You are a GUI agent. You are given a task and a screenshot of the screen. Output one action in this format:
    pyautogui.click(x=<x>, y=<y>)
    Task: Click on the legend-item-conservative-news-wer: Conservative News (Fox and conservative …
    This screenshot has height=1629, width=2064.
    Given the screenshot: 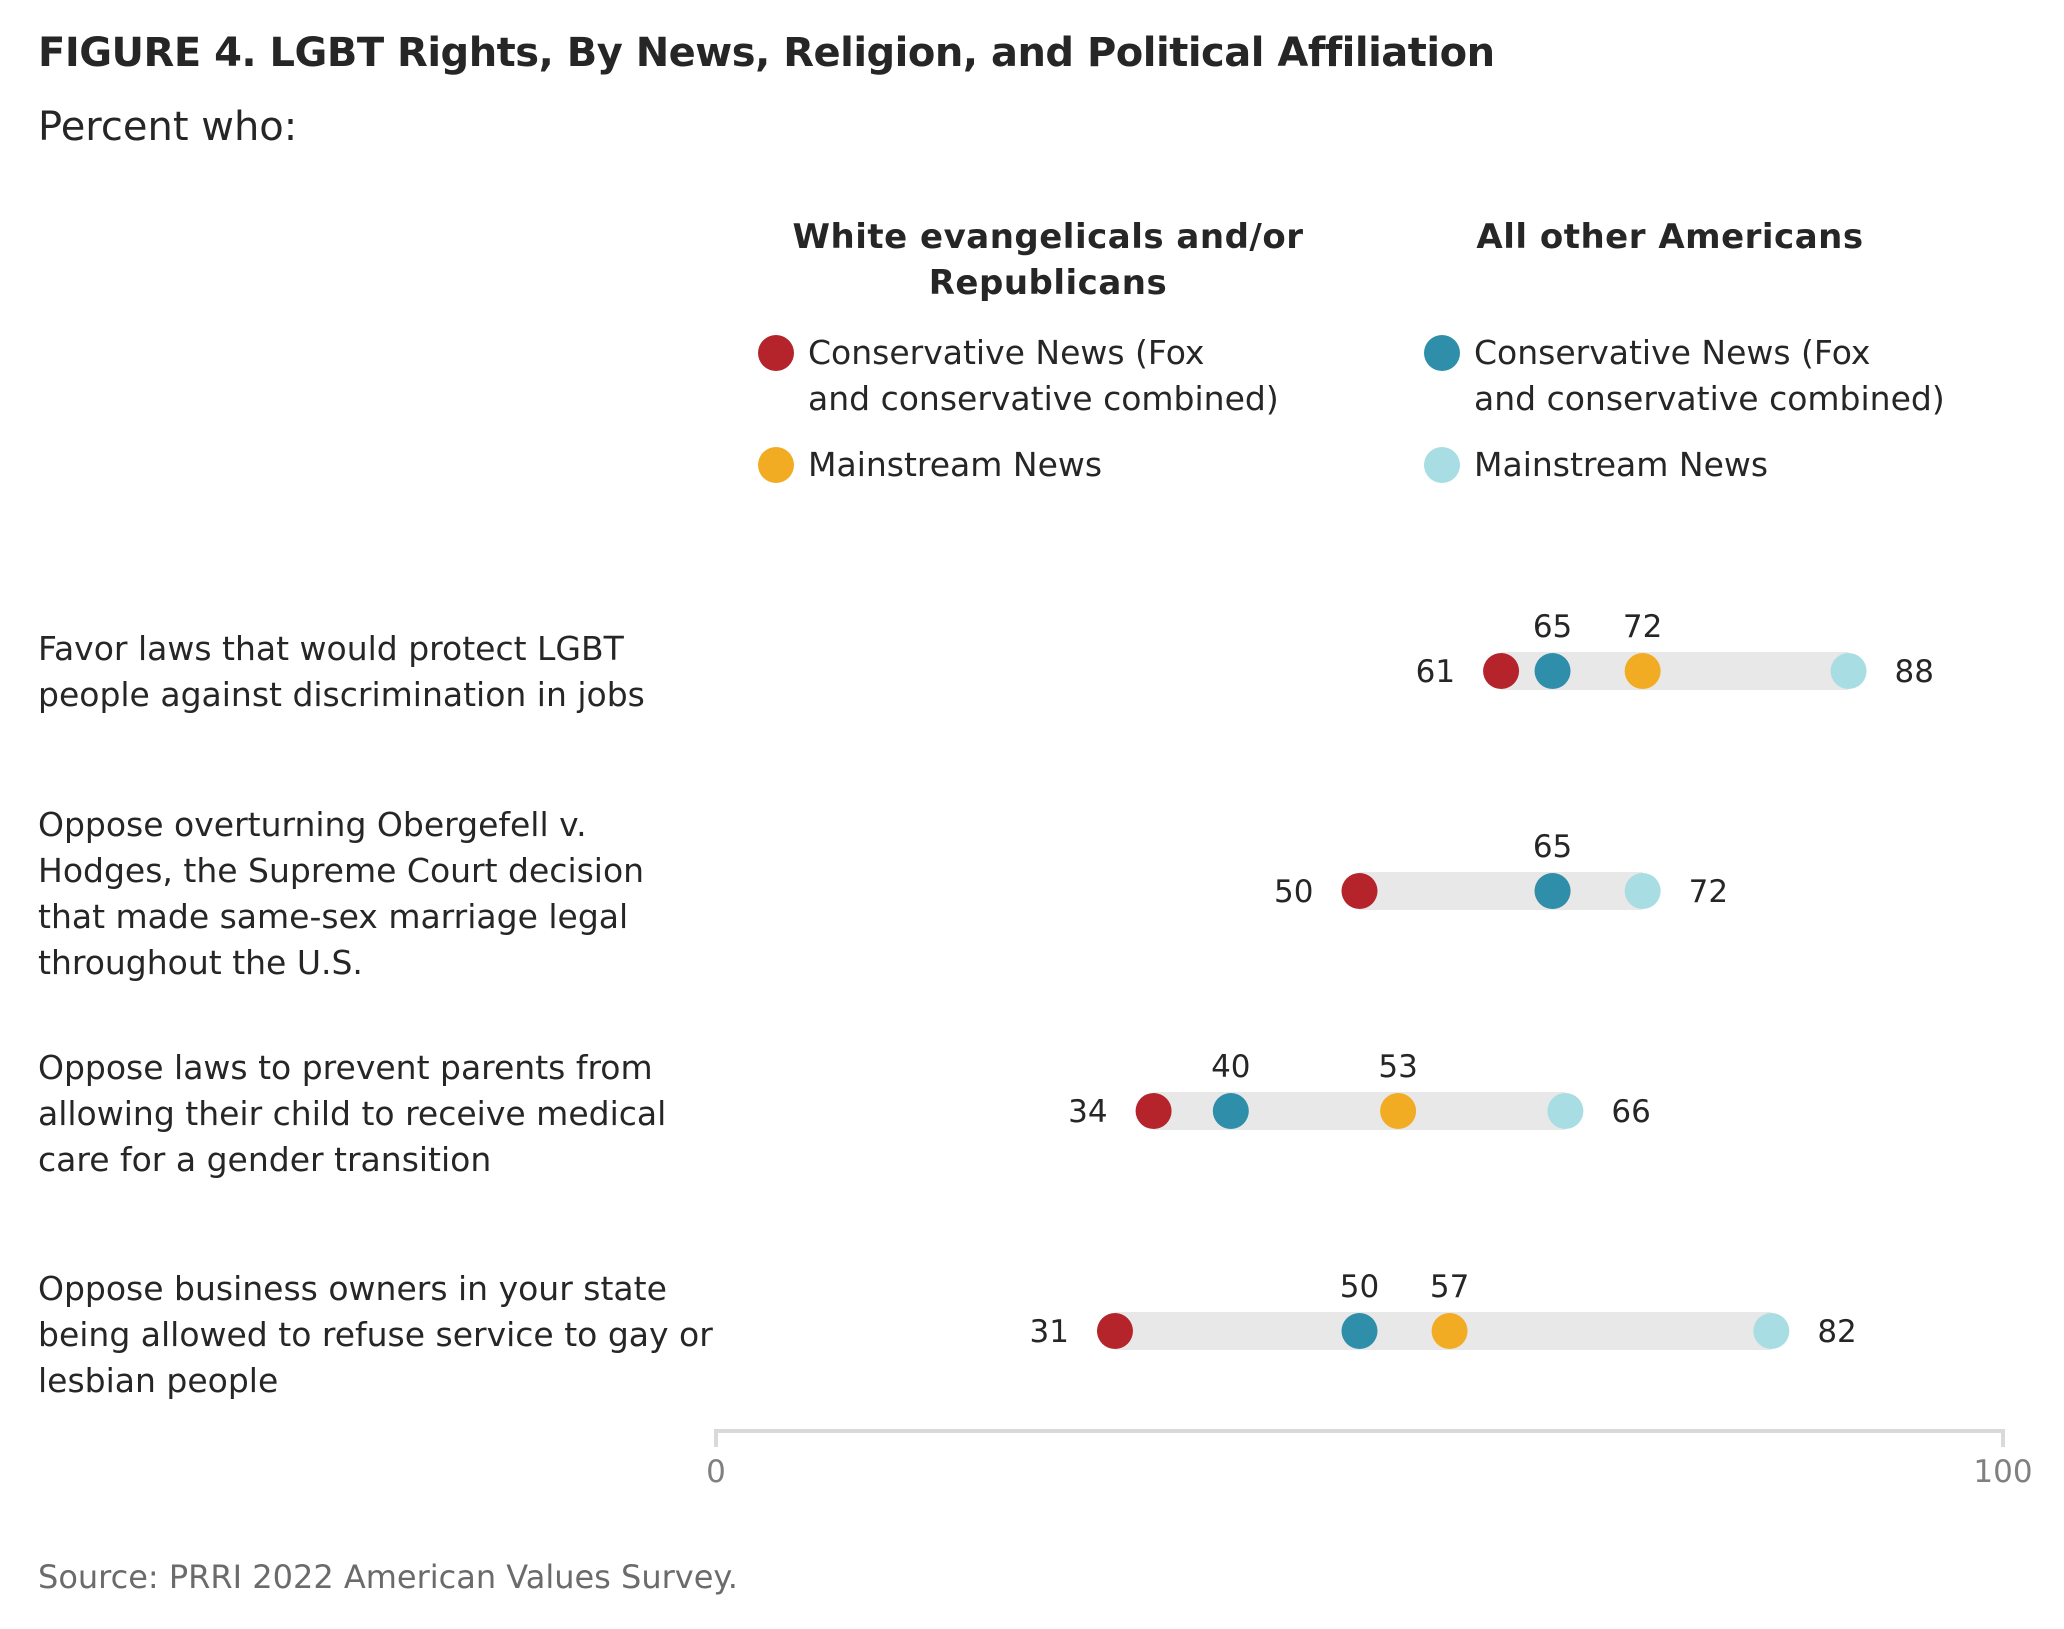 What is the action you would take?
    pyautogui.click(x=1018, y=376)
    